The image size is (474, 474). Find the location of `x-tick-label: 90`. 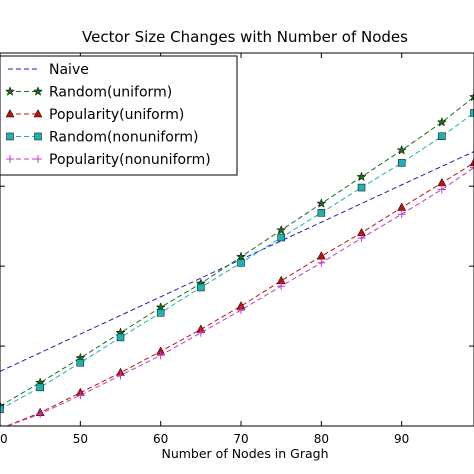

x-tick-label: 90 is located at coordinates (401, 439).